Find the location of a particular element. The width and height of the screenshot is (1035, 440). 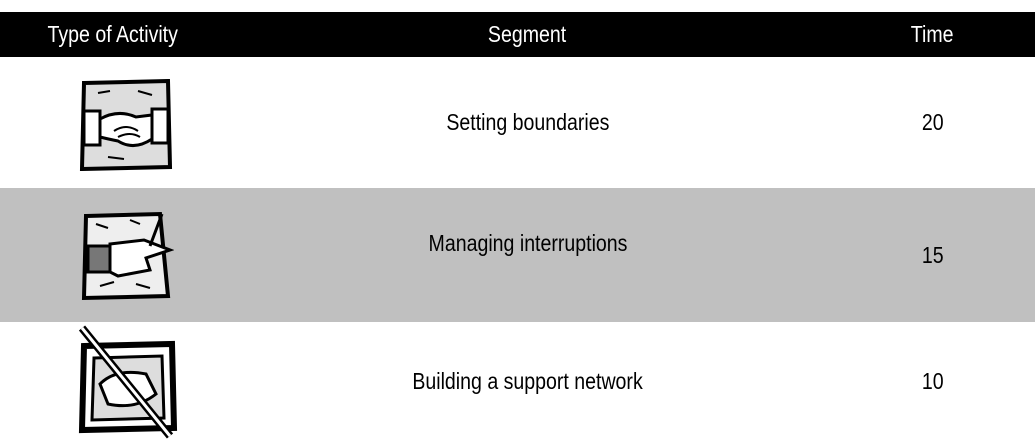

header-text: Type of Activity is located at coordinates (112, 34).